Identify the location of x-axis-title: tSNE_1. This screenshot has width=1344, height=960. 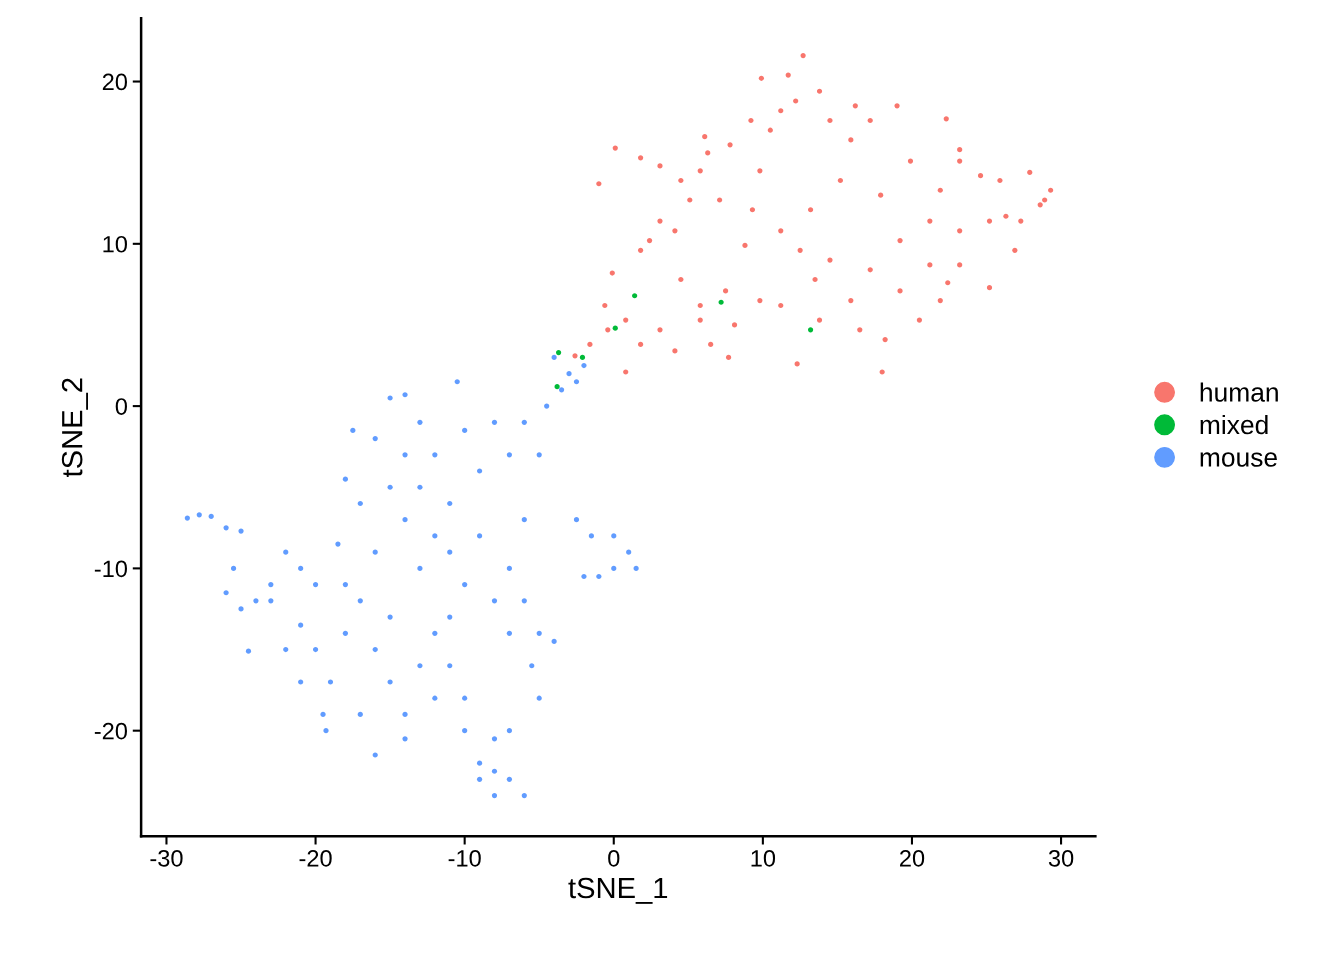
(618, 890).